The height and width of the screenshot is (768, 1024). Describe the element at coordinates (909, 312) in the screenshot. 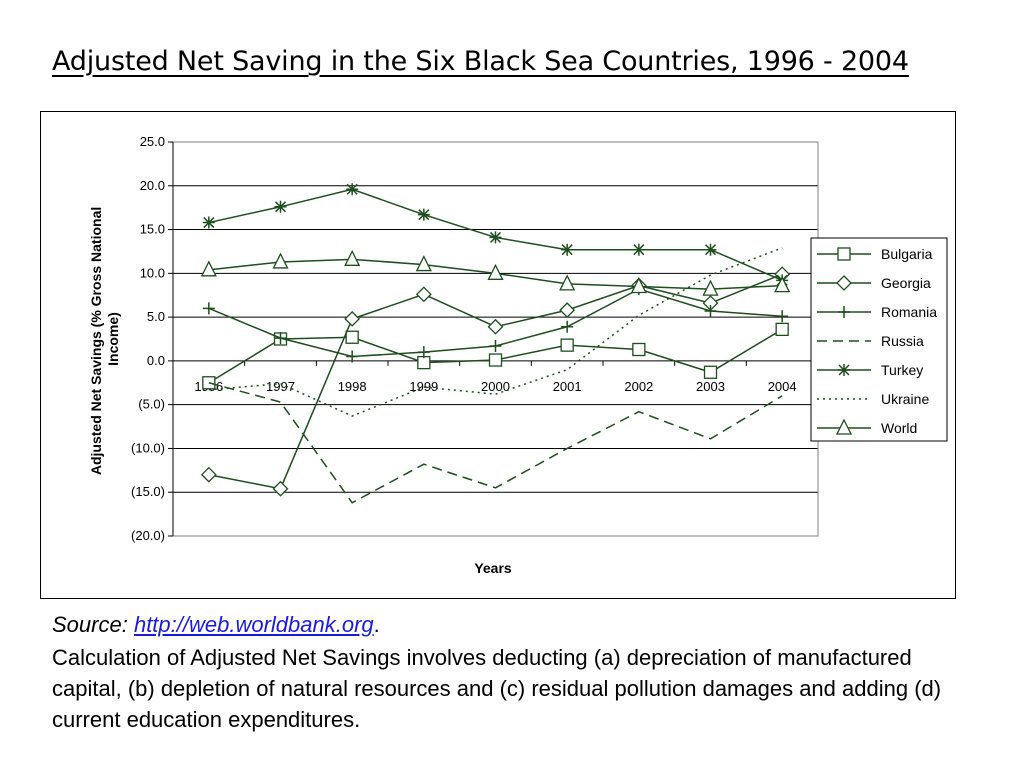

I see `legend-label-romania: Romania` at that location.